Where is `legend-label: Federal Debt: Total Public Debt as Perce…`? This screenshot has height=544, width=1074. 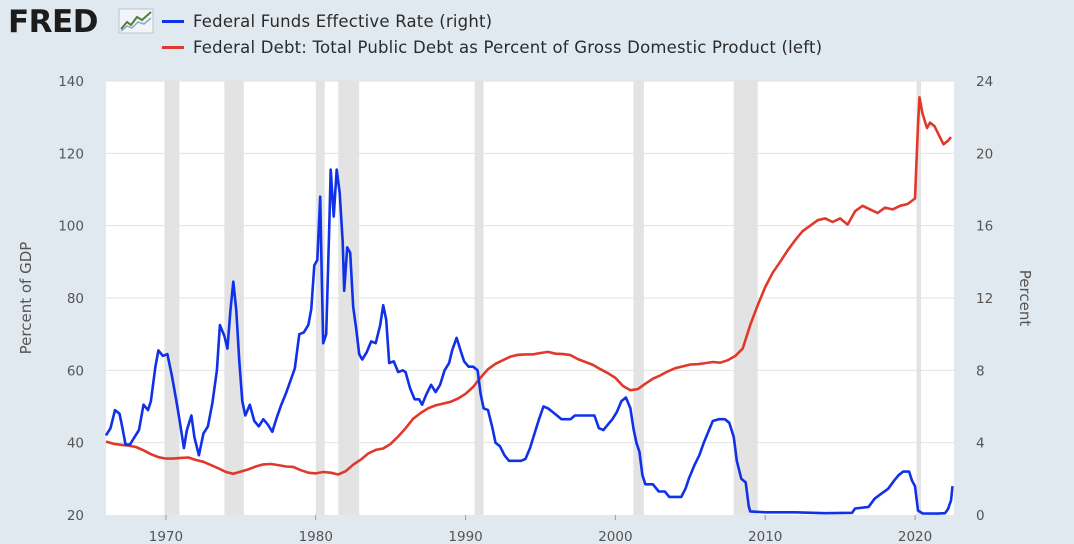 legend-label: Federal Debt: Total Public Debt as Perce… is located at coordinates (508, 47).